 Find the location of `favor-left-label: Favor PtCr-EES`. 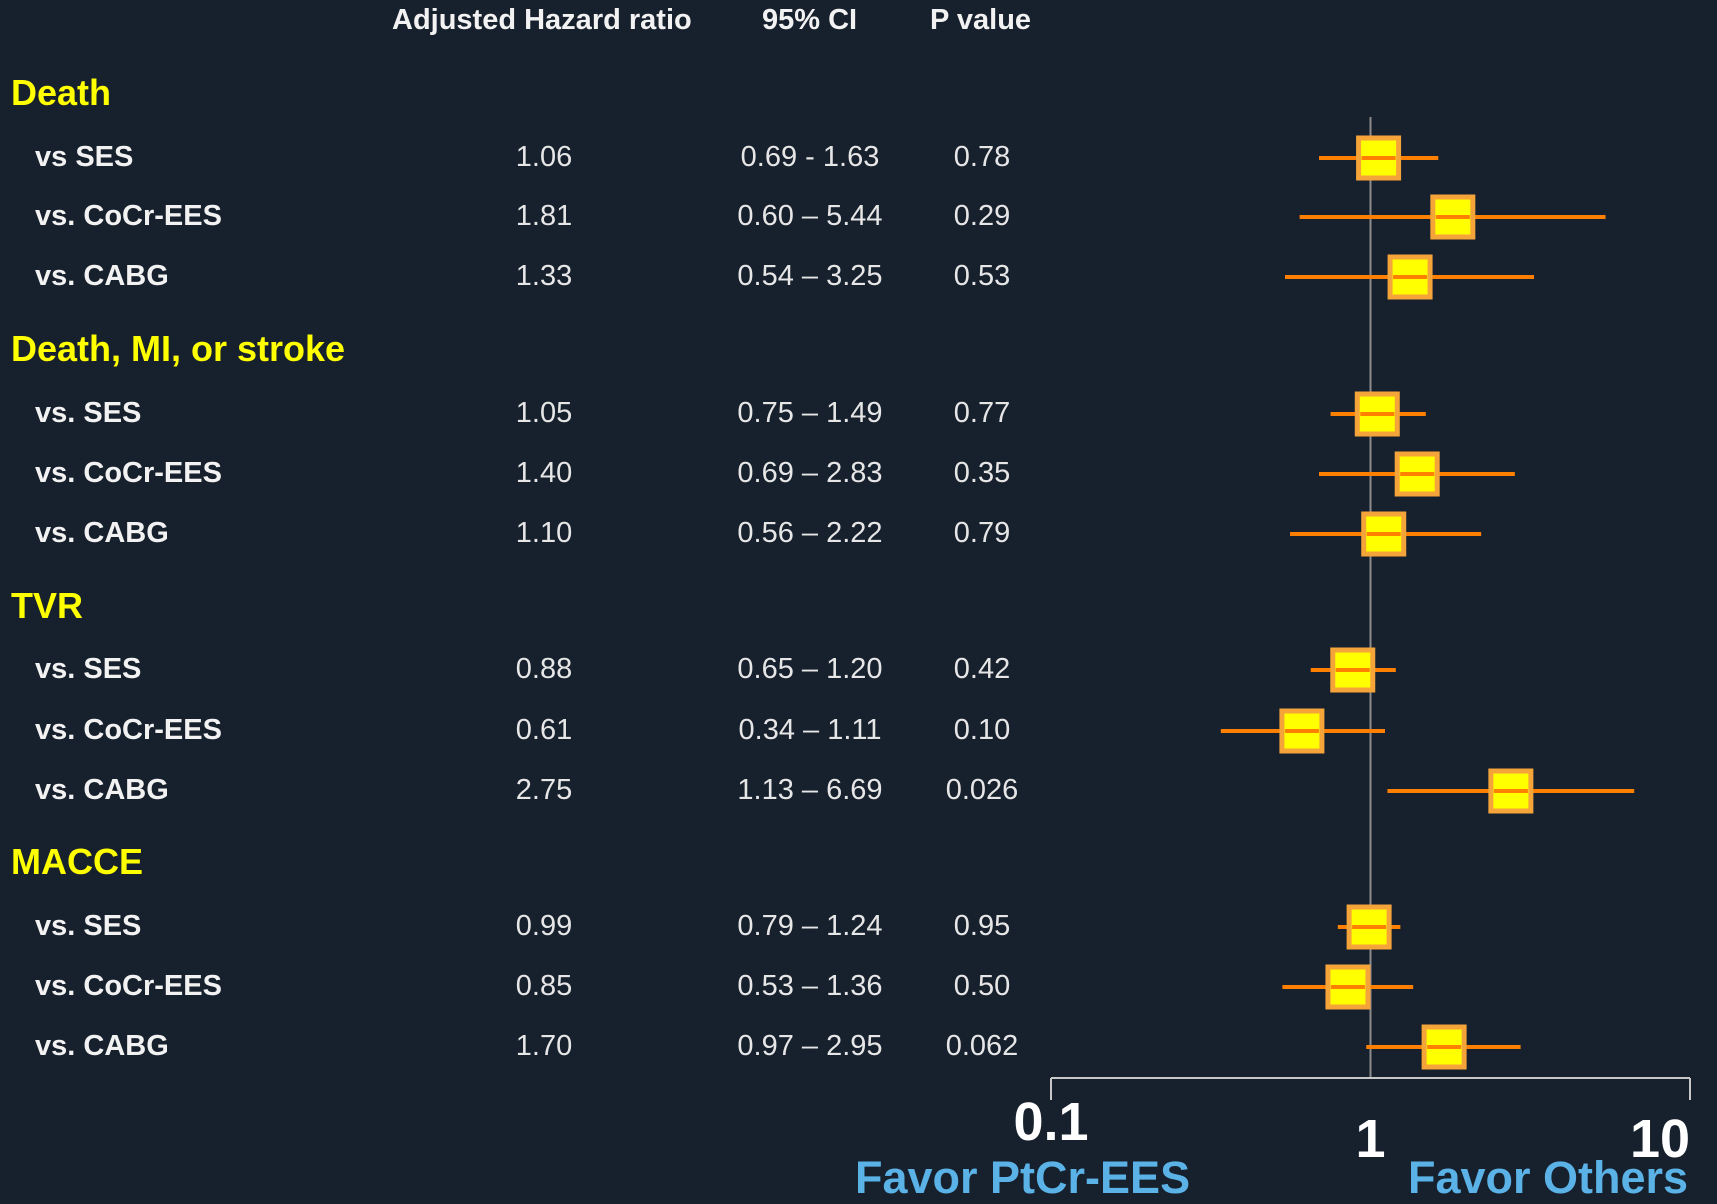

favor-left-label: Favor PtCr-EES is located at coordinates (1023, 1177).